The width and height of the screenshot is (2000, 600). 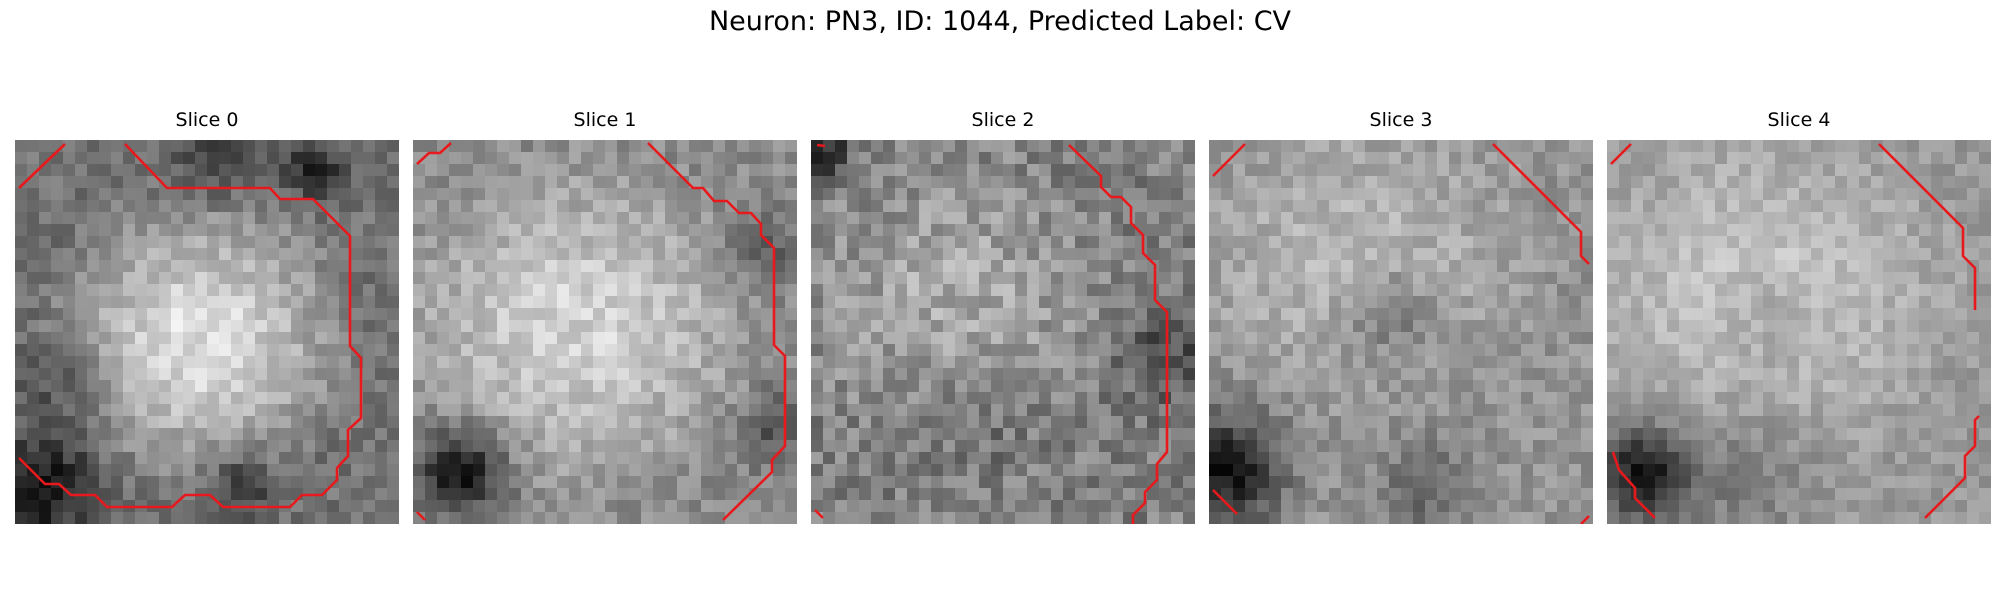 What do you see at coordinates (42, 166) in the screenshot?
I see `contour-line` at bounding box center [42, 166].